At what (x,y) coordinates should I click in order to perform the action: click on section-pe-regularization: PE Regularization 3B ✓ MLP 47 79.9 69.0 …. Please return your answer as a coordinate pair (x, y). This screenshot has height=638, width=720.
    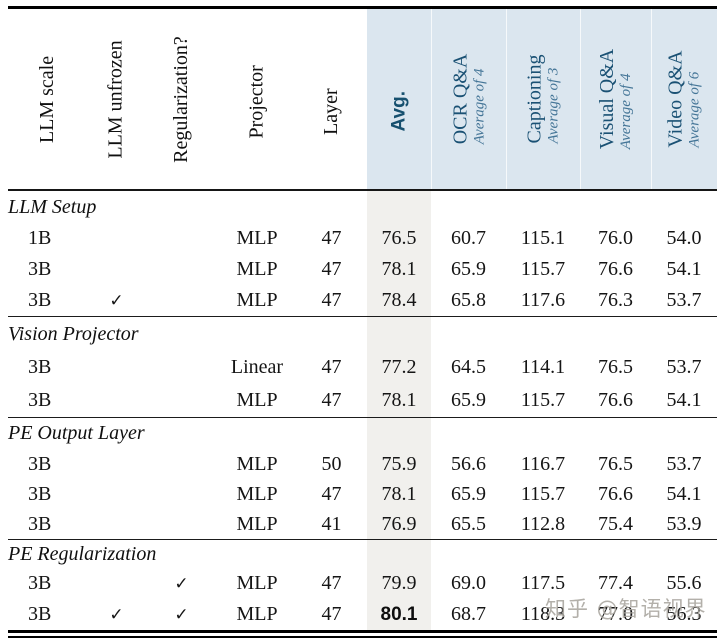
    Looking at the image, I should click on (362, 586).